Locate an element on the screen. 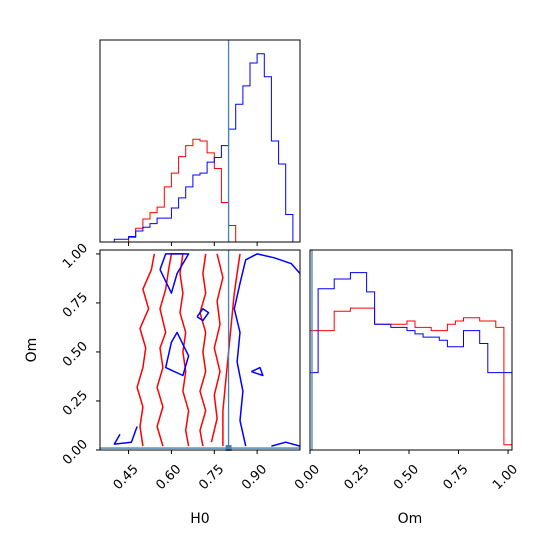 This screenshot has height=550, width=550. y-tick-label: 1.00 is located at coordinates (75, 256).